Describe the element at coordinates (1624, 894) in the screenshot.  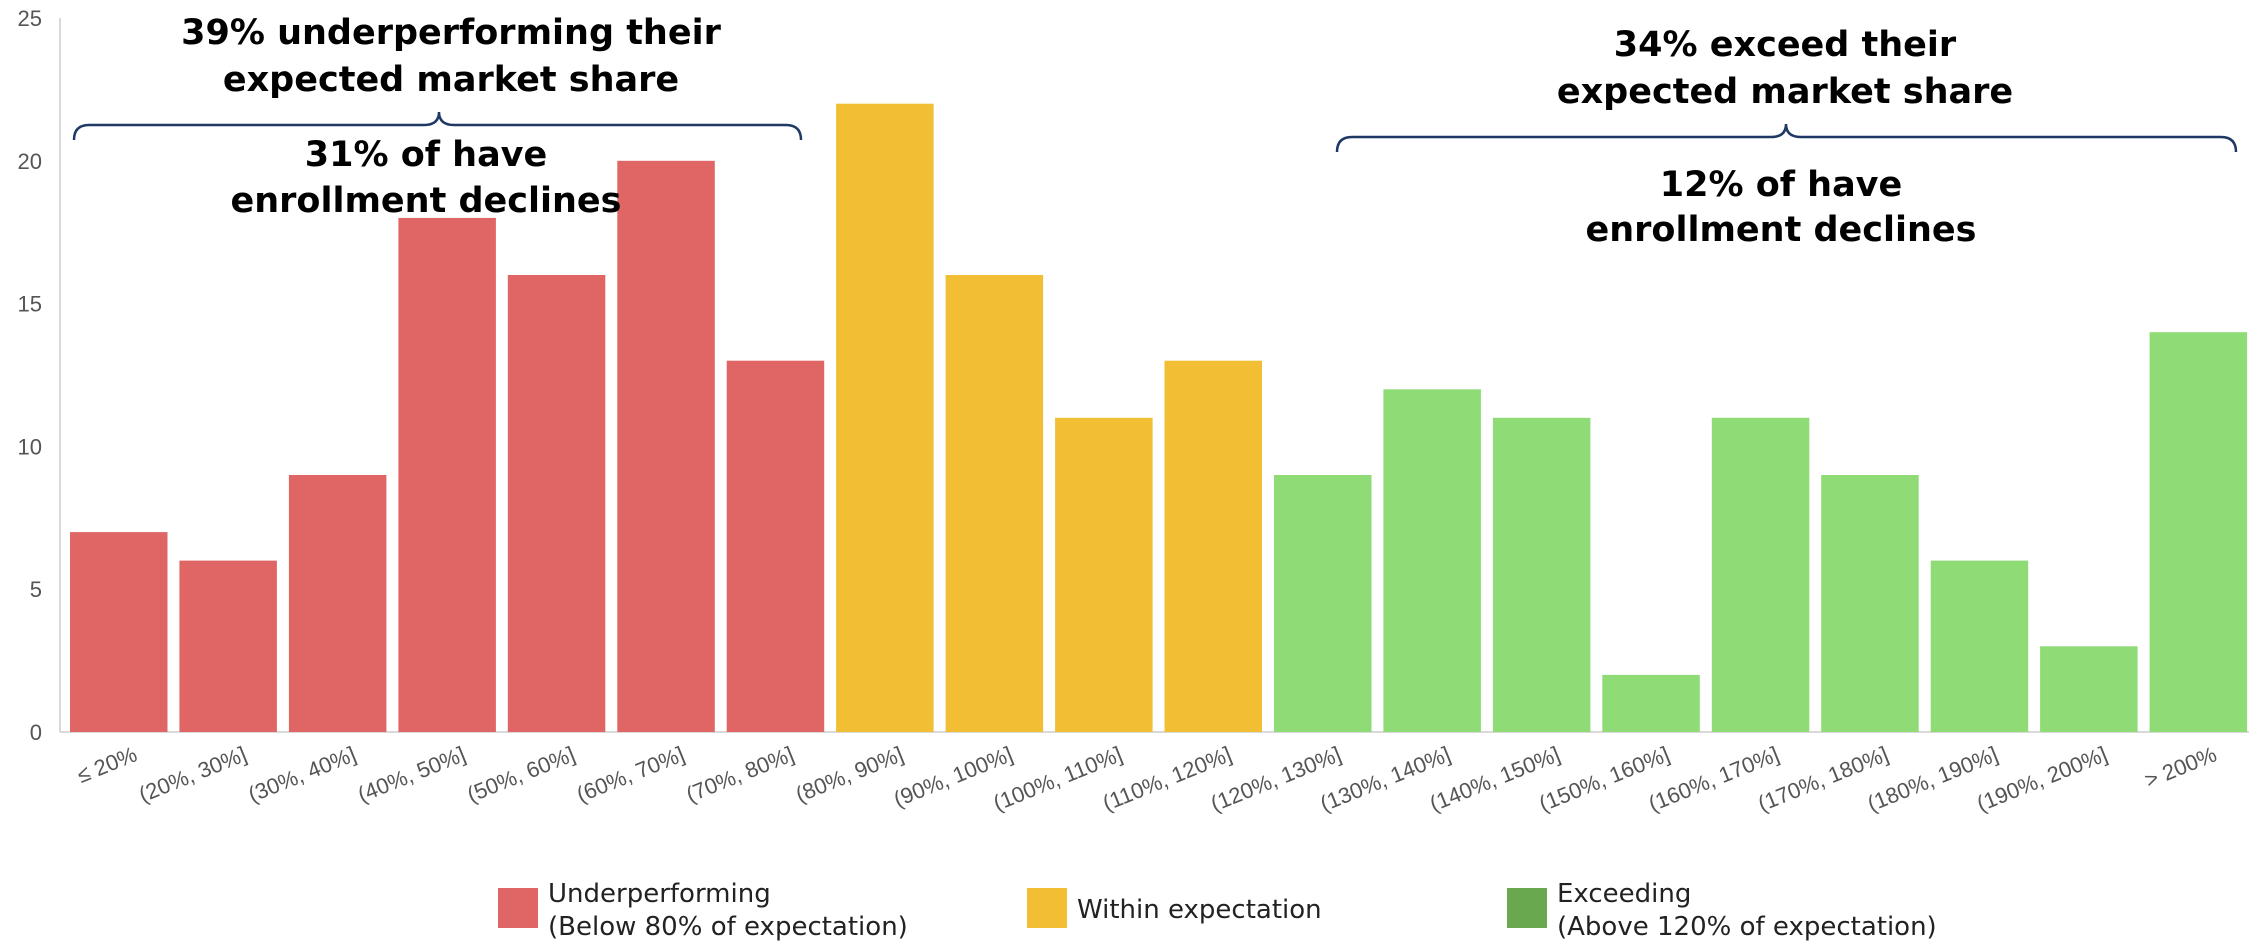
I see `legend-label-exceeding: Exceeding` at that location.